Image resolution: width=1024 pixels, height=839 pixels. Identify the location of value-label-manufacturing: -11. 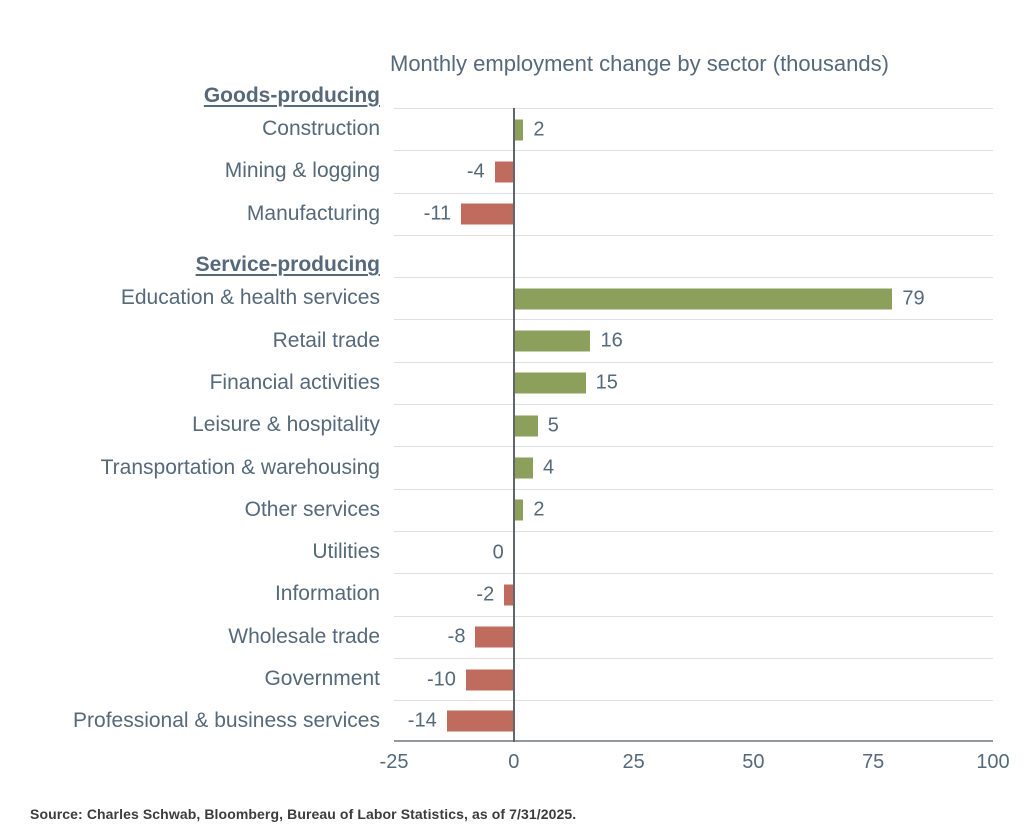
(437, 213).